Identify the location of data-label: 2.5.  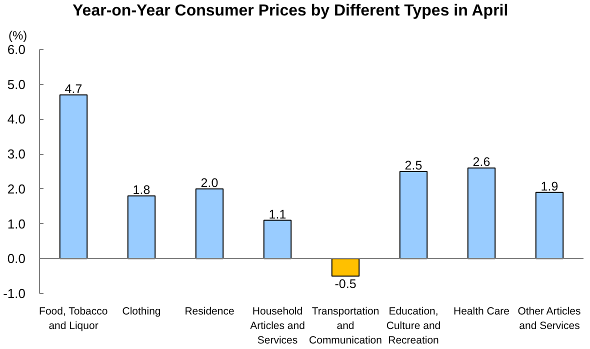
(413, 165).